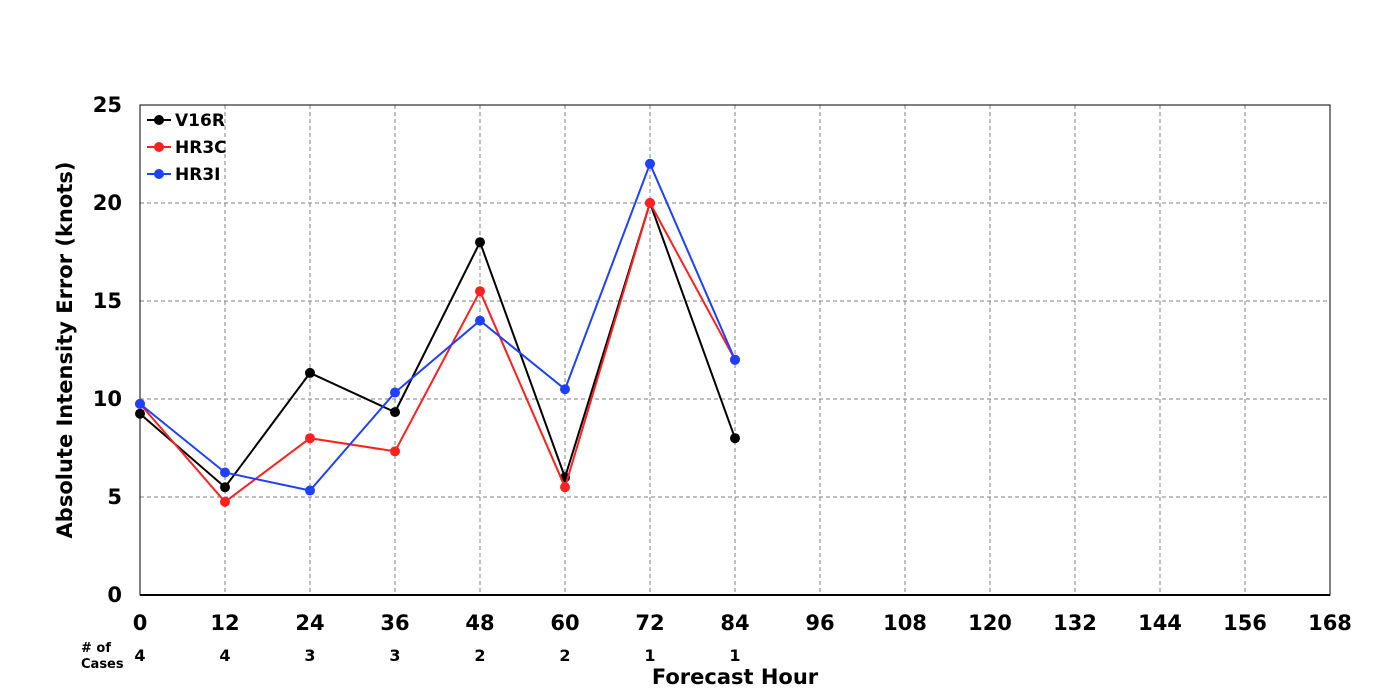  What do you see at coordinates (114, 497) in the screenshot?
I see `y-tick-label: 5` at bounding box center [114, 497].